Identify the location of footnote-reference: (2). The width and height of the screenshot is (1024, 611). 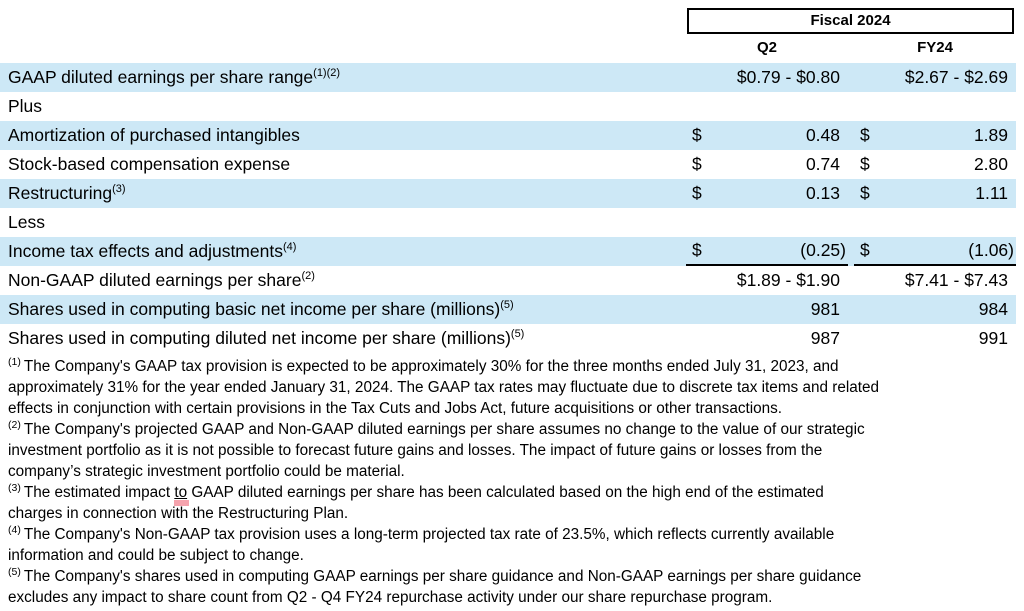
(308, 276).